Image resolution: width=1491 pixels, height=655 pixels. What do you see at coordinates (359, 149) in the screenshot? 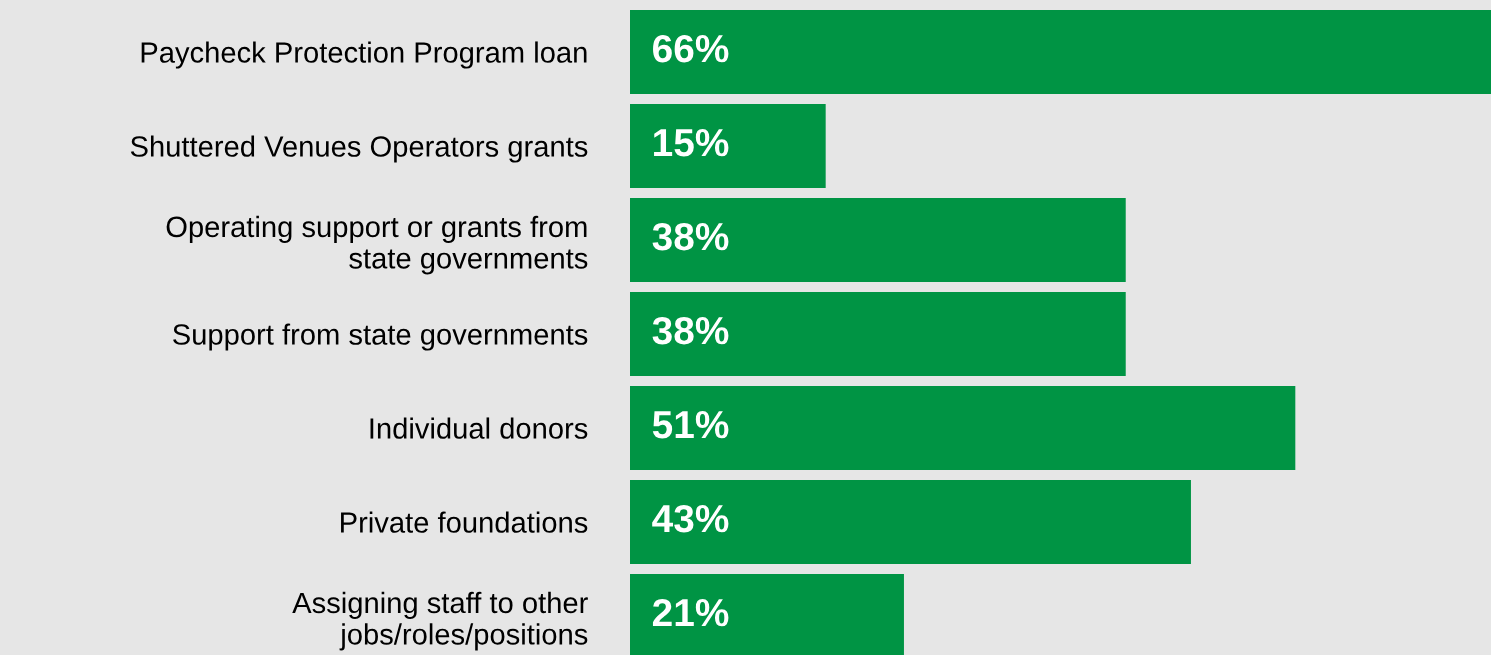
I see `y-tick-label: Shuttered Venues Operators grants` at bounding box center [359, 149].